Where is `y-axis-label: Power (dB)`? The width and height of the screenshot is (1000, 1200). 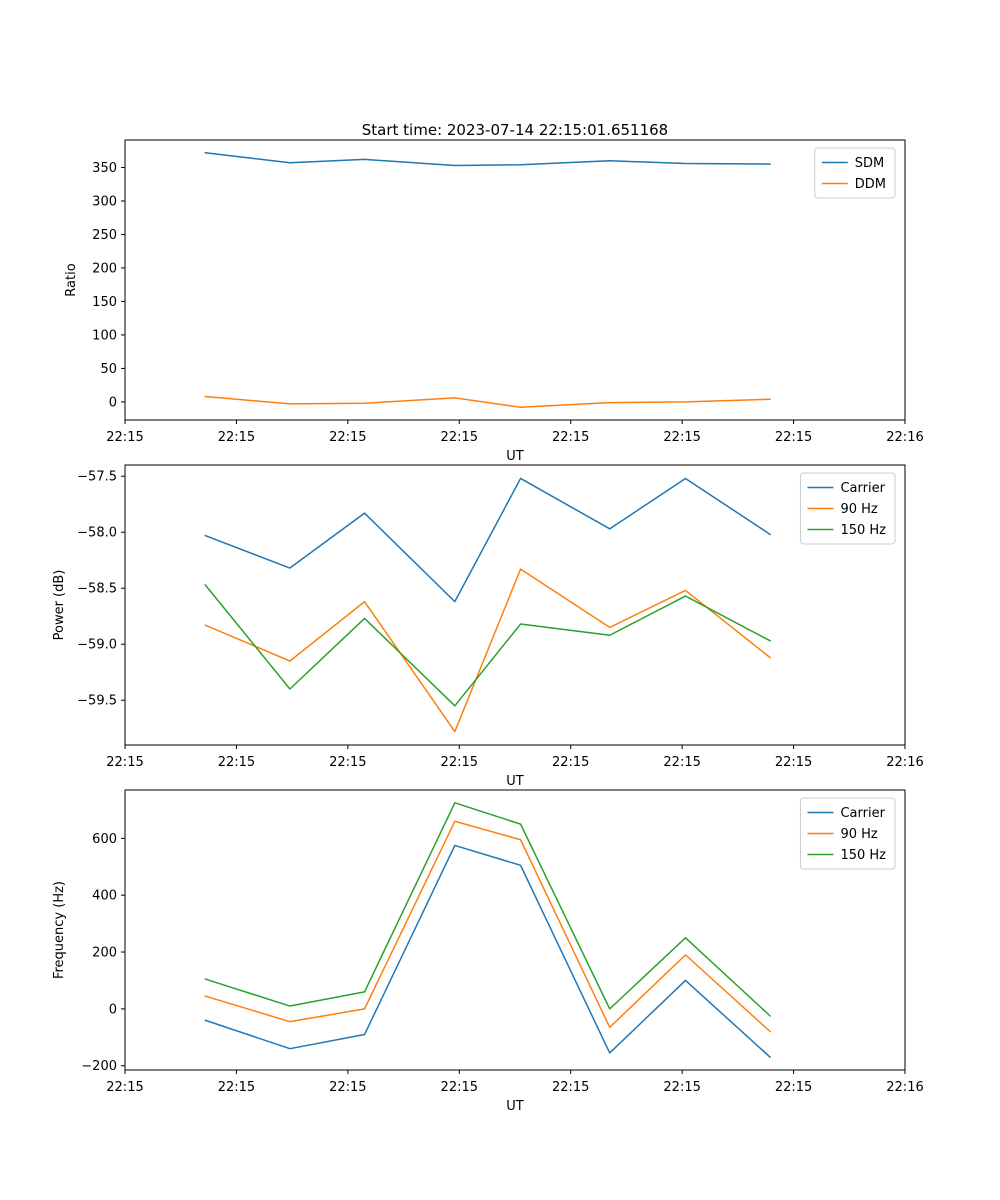 y-axis-label: Power (dB) is located at coordinates (59, 605).